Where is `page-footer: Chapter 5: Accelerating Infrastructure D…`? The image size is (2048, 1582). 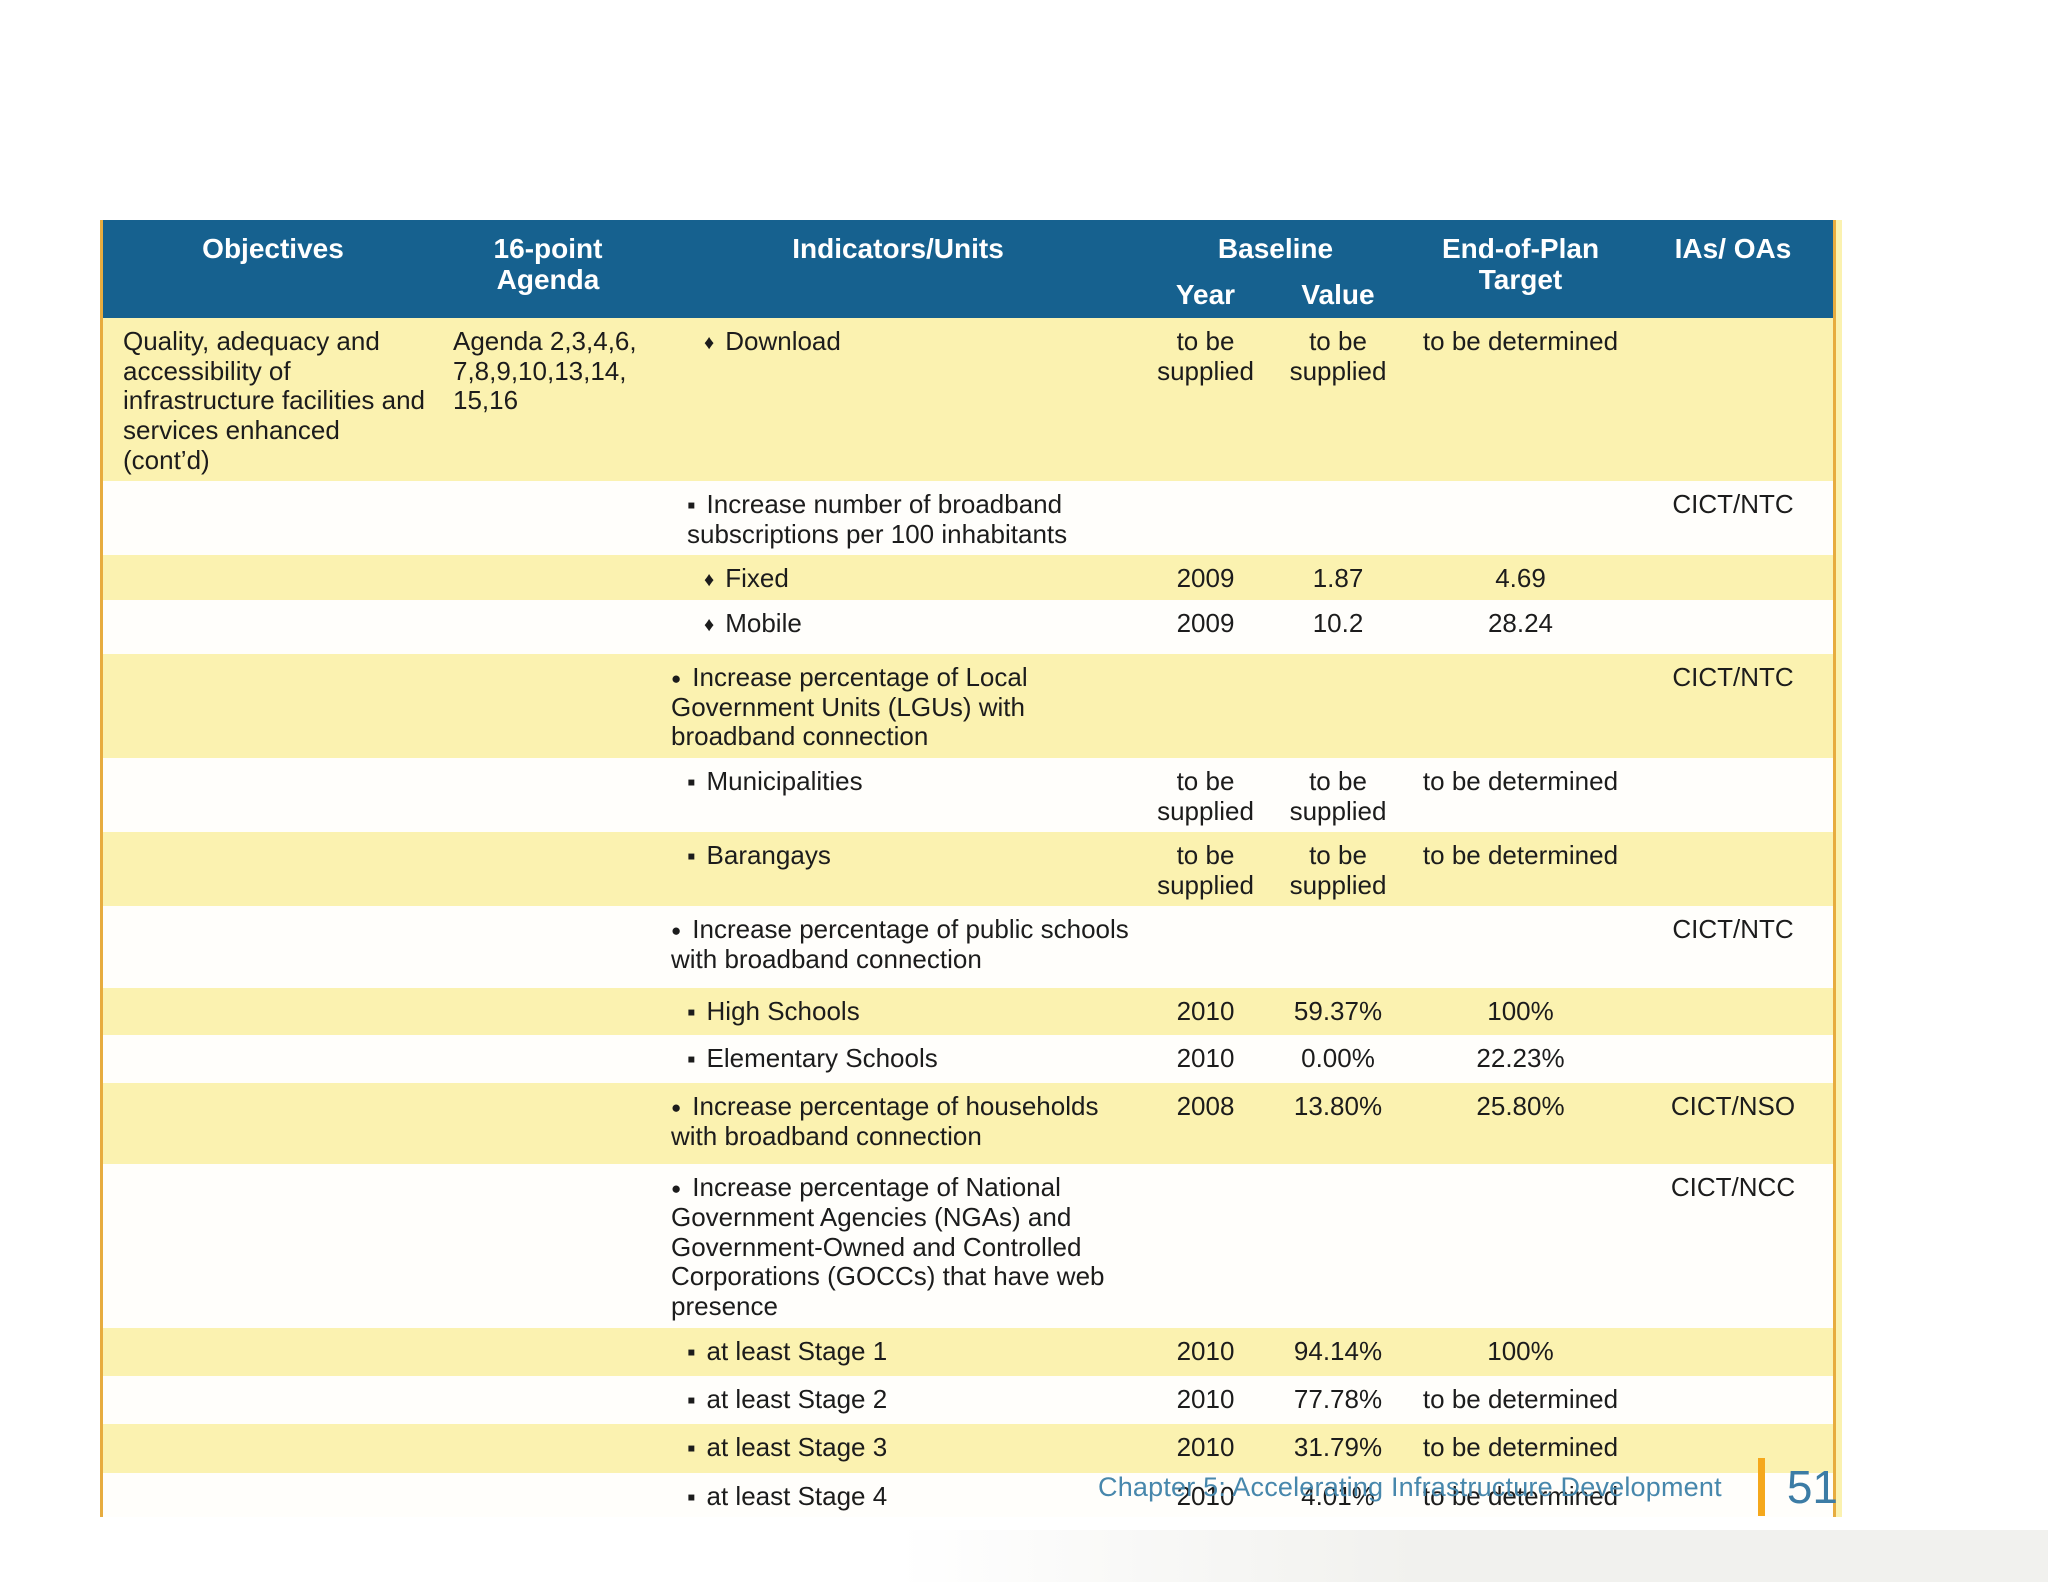 page-footer: Chapter 5: Accelerating Infrastructure D… is located at coordinates (1468, 1487).